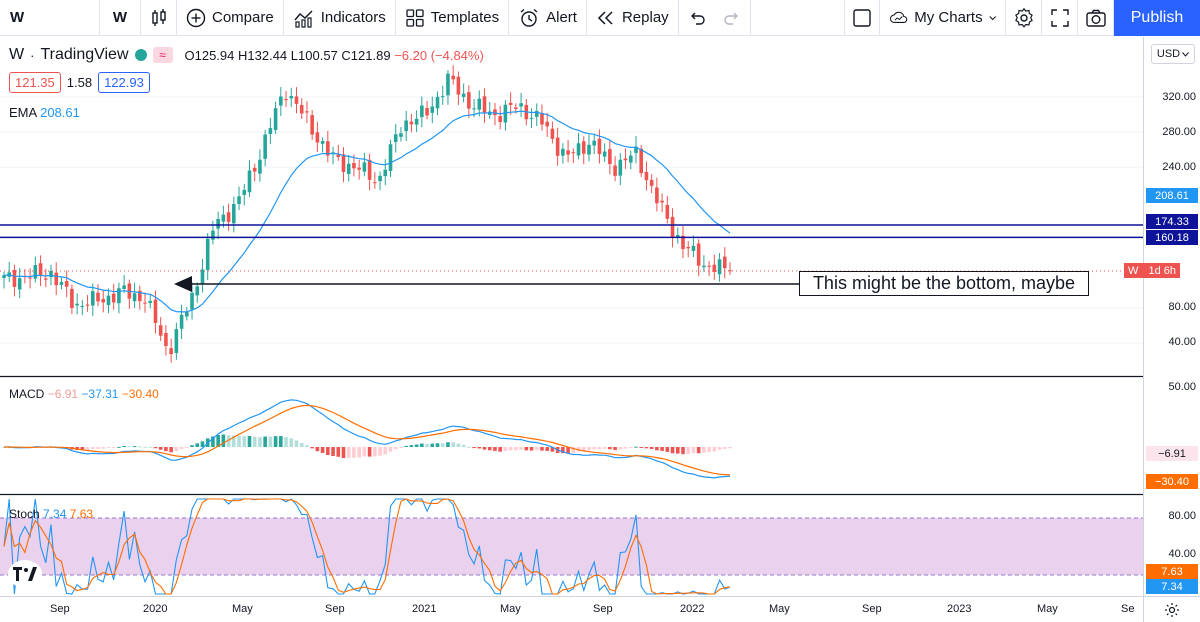 The image size is (1200, 622). Describe the element at coordinates (1157, 18) in the screenshot. I see `publish-button: Publish` at that location.